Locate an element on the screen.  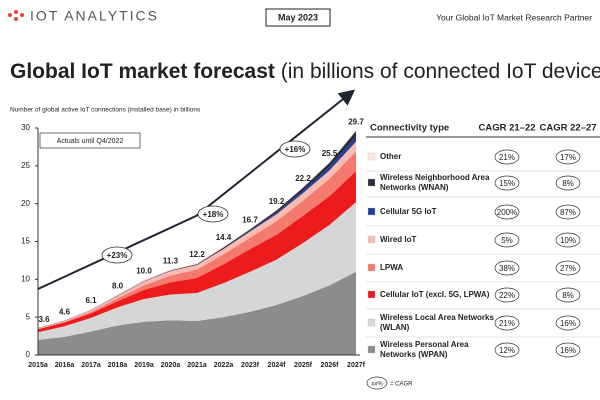
x-tick-label: 2024f is located at coordinates (277, 365).